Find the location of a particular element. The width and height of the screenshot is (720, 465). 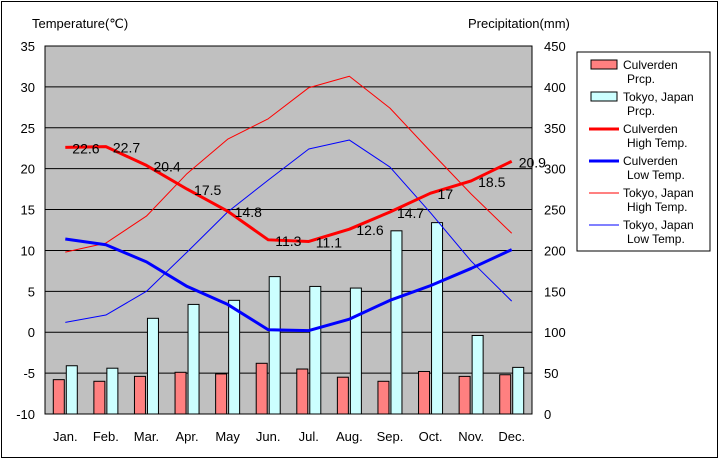

y-right-tick-label: 400 is located at coordinates (555, 87).